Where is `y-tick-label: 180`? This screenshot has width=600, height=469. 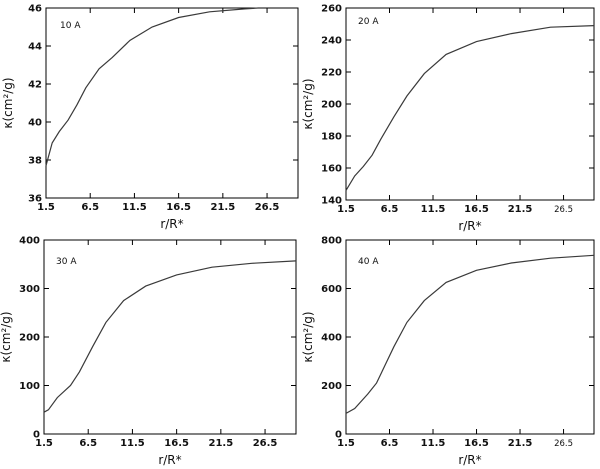 y-tick-label: 180 is located at coordinates (331, 137).